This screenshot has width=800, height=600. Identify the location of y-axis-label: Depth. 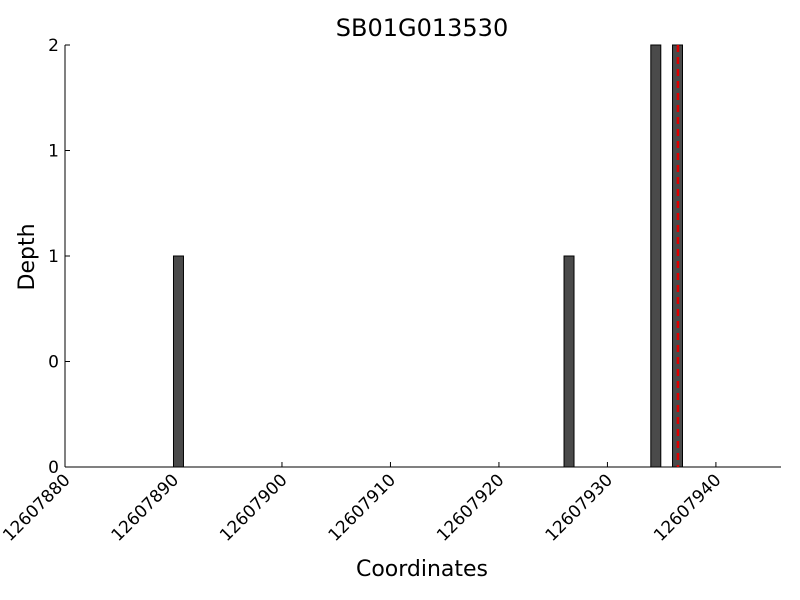
(27, 256).